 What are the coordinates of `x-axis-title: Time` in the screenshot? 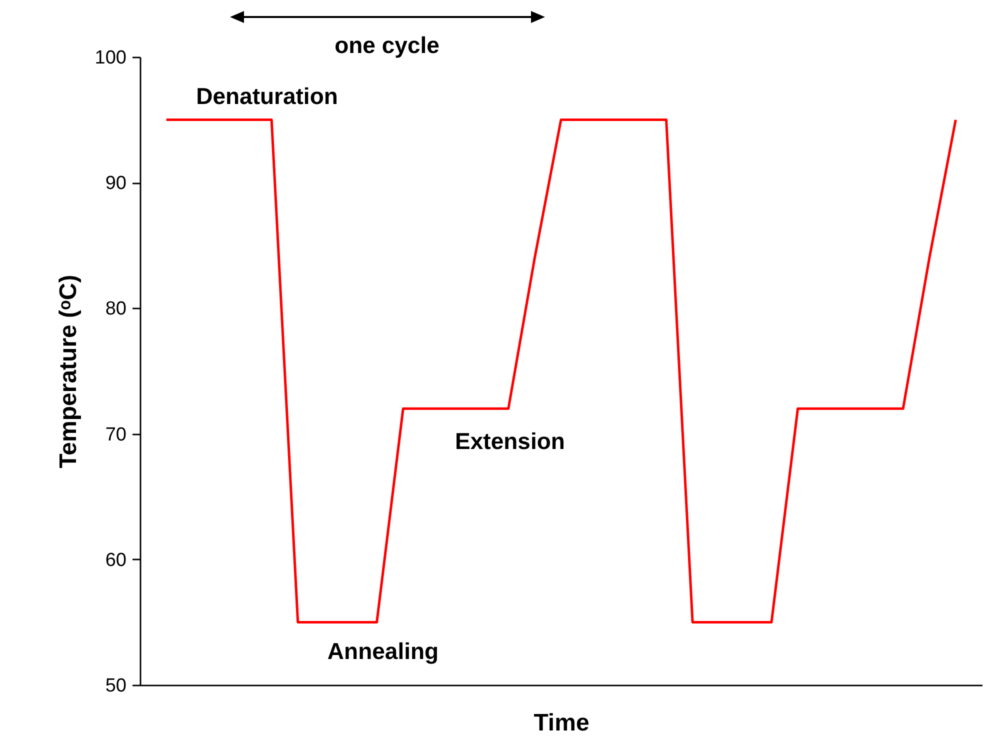 It's located at (562, 723).